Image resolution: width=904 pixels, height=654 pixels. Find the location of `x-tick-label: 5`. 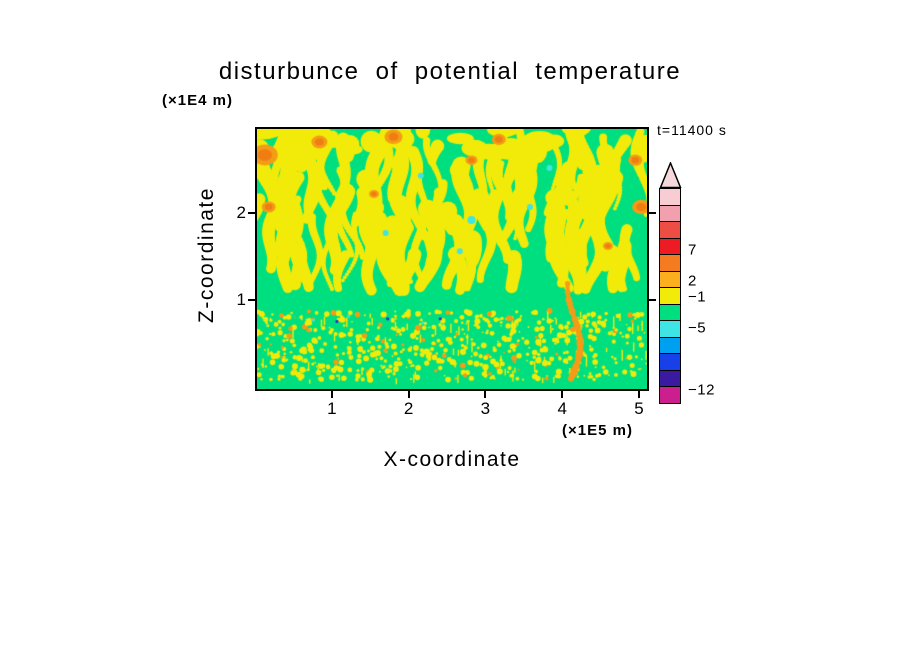

x-tick-label: 5 is located at coordinates (639, 408).